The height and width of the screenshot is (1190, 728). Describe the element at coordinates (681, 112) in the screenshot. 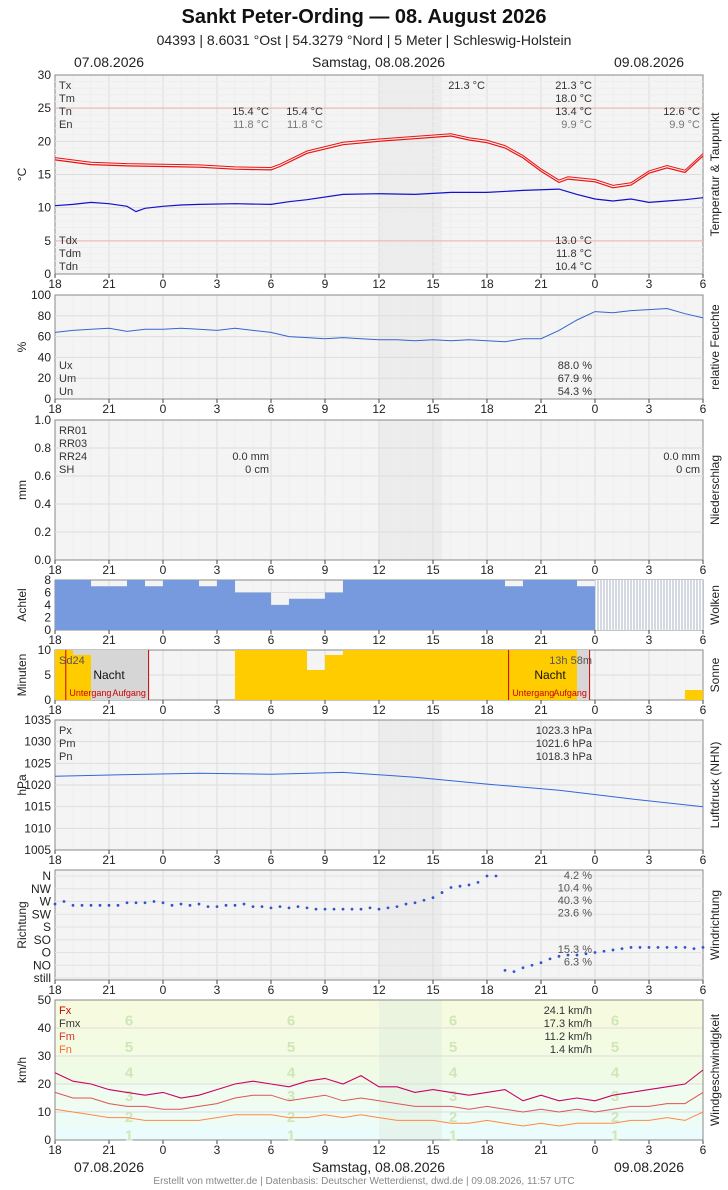

I see `temp-stat-value: 12.6 °C` at that location.